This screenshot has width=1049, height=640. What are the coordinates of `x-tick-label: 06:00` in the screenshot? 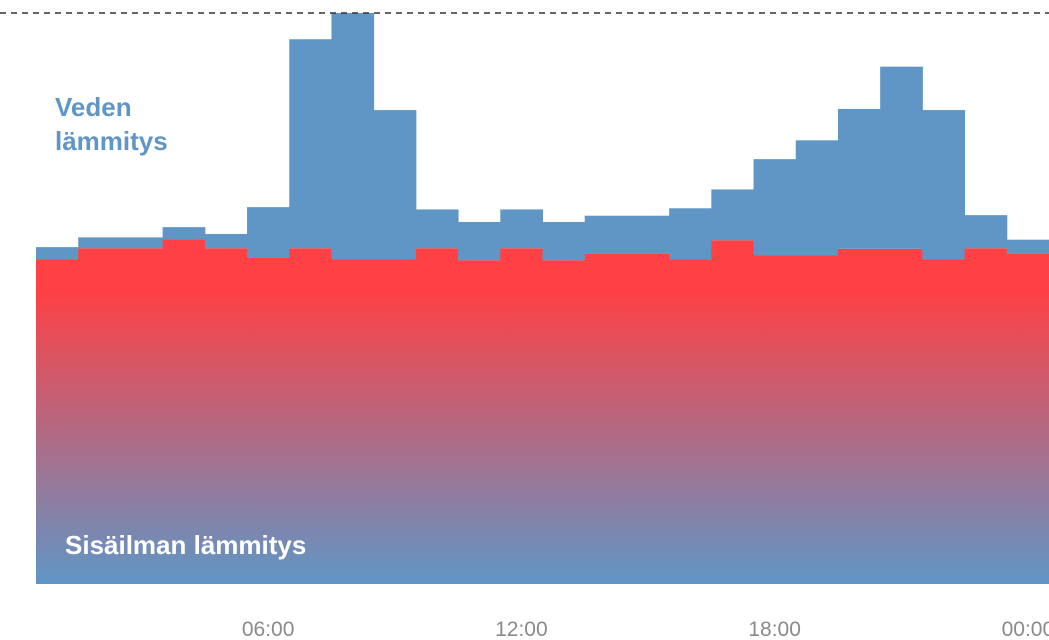 It's located at (268, 629).